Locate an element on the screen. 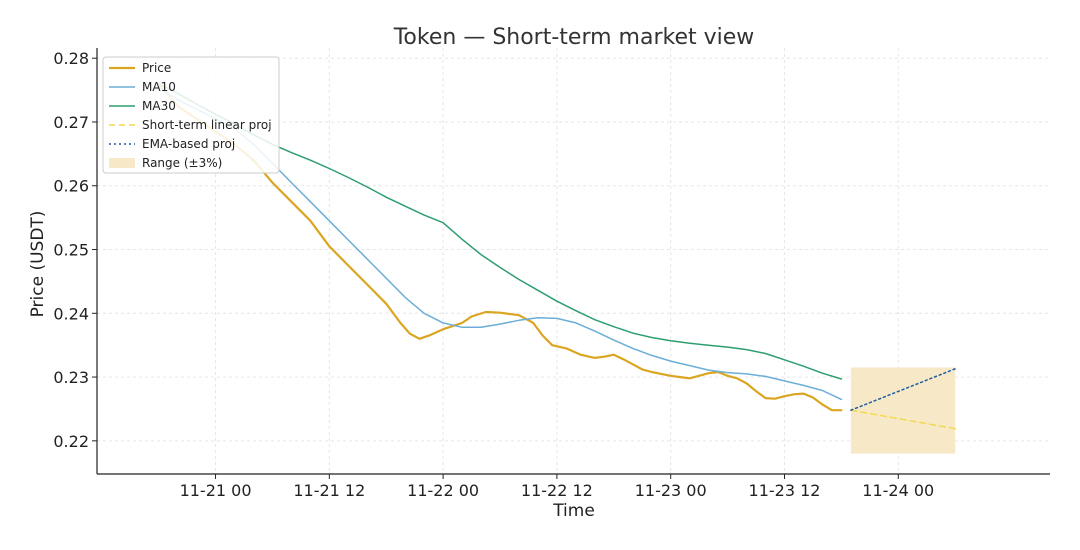 The height and width of the screenshot is (550, 1080). x-tick-label: 11-22 00 is located at coordinates (443, 490).